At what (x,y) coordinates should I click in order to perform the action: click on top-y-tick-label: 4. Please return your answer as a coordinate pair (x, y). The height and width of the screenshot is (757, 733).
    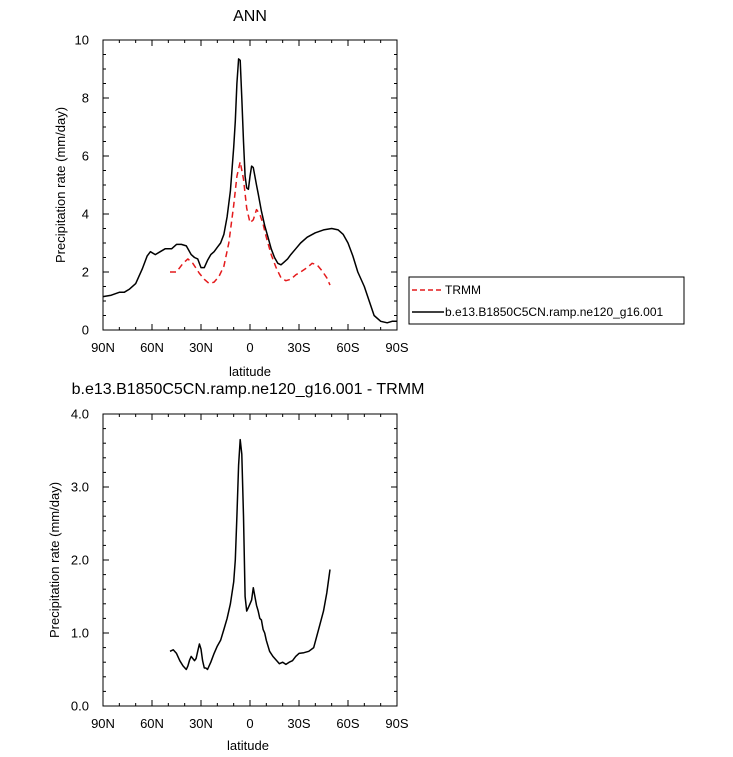
    Looking at the image, I should click on (85, 214).